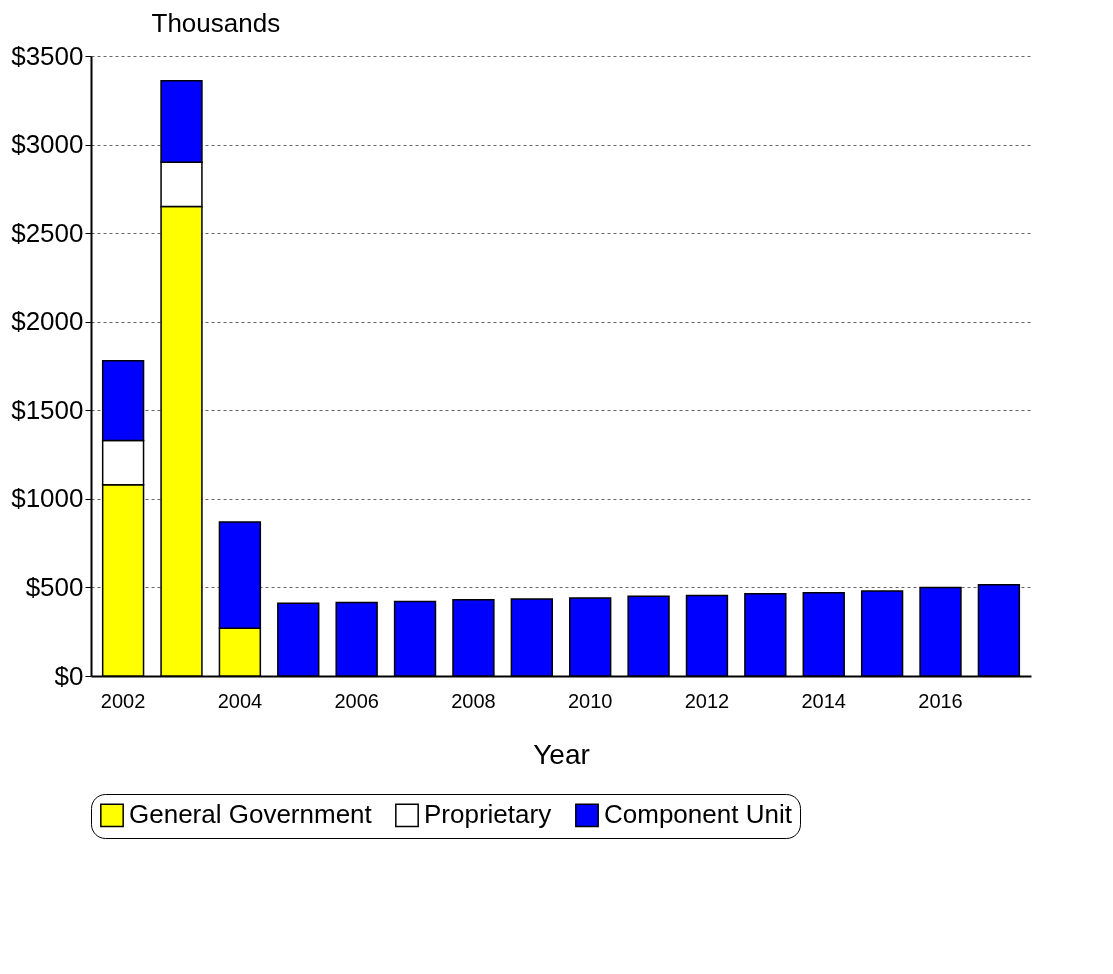 The width and height of the screenshot is (1113, 974). What do you see at coordinates (707, 700) in the screenshot?
I see `x-tick-label: 2012` at bounding box center [707, 700].